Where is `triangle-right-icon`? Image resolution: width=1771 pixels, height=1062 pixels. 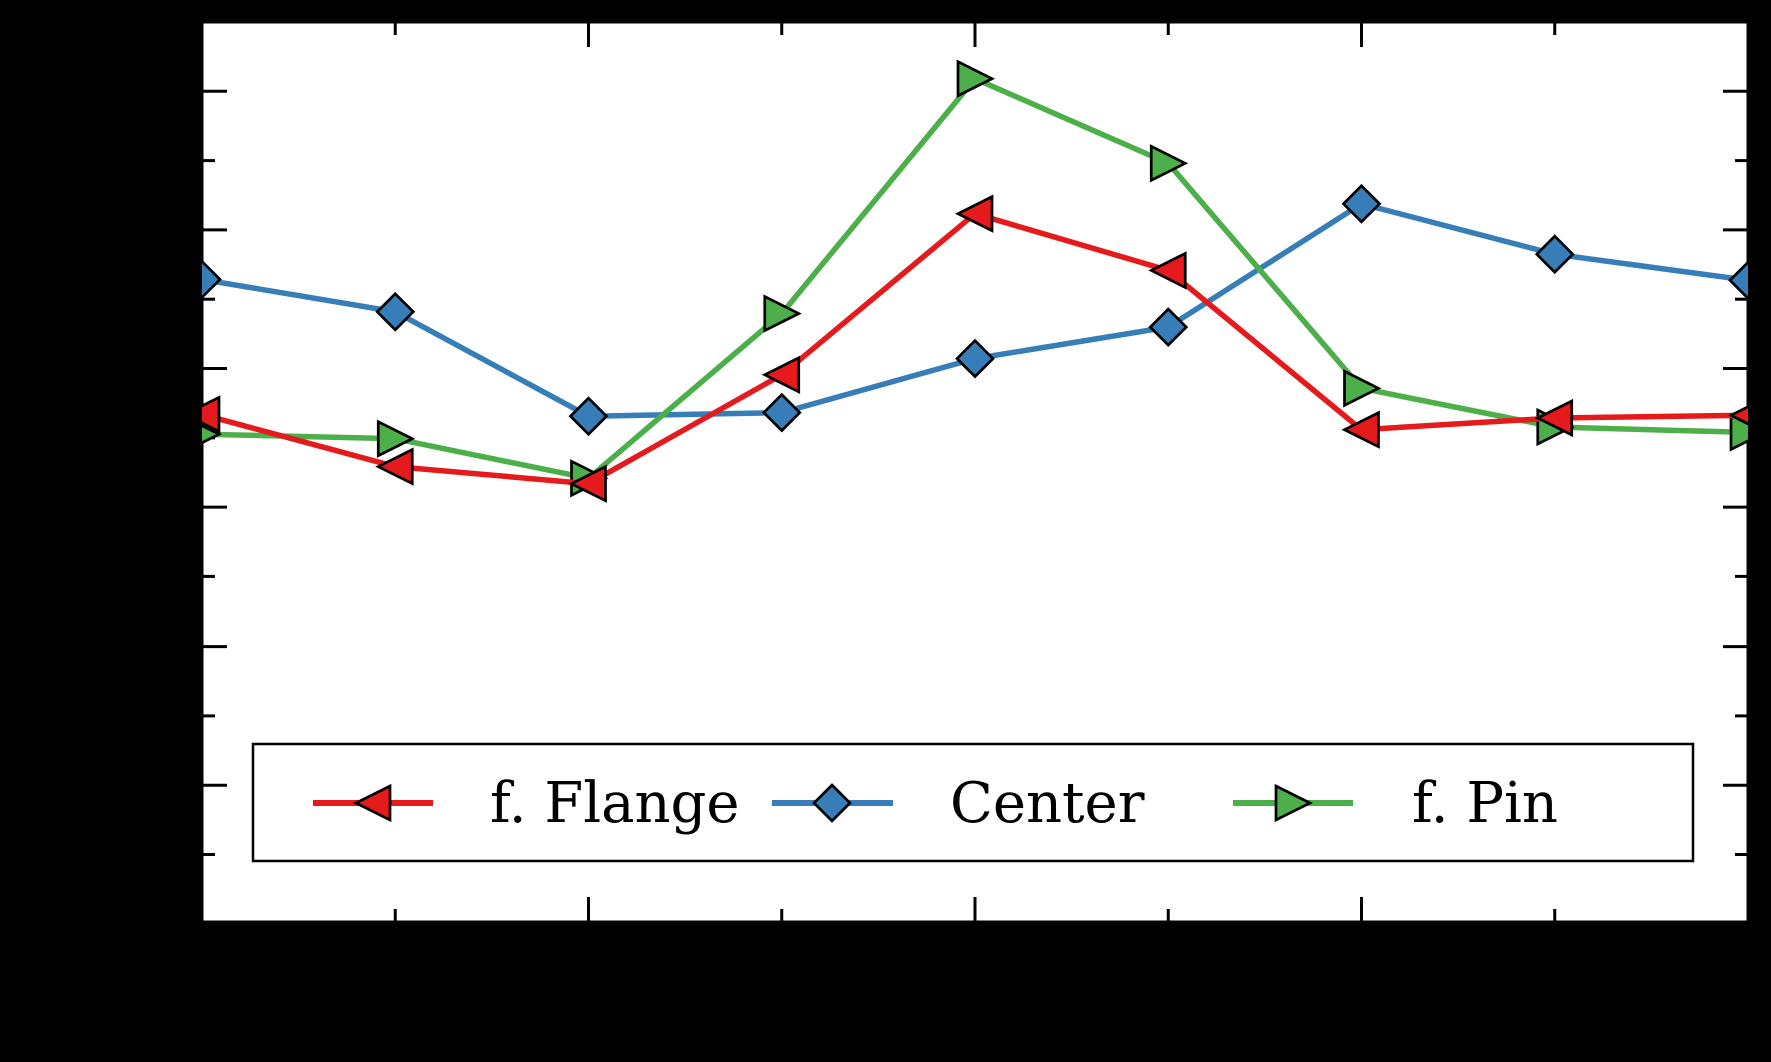 triangle-right-icon is located at coordinates (1294, 803).